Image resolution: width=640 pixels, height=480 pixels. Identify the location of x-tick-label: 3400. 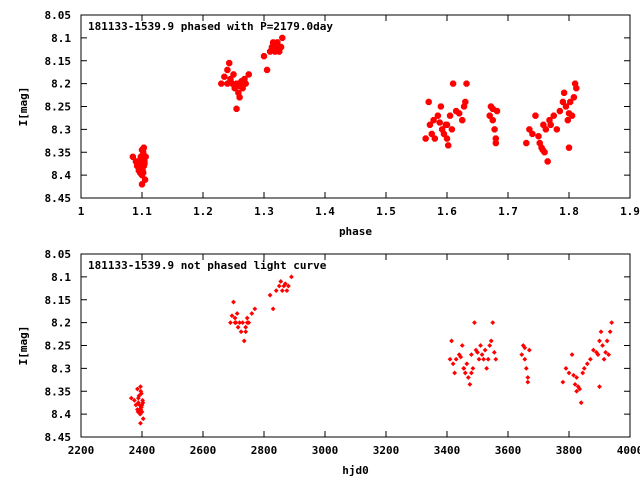
(447, 450).